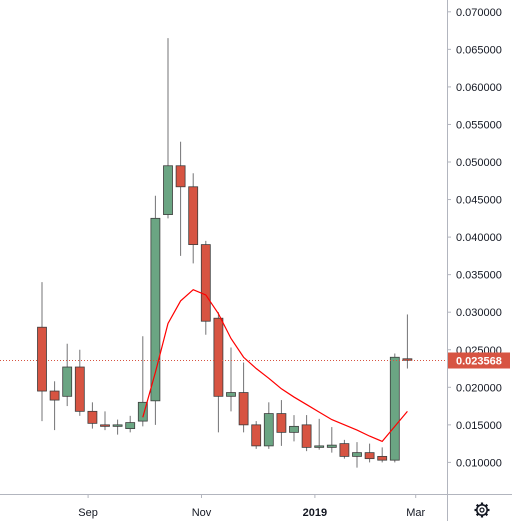 Image resolution: width=512 pixels, height=521 pixels. I want to click on time-tick-label: Nov, so click(202, 513).